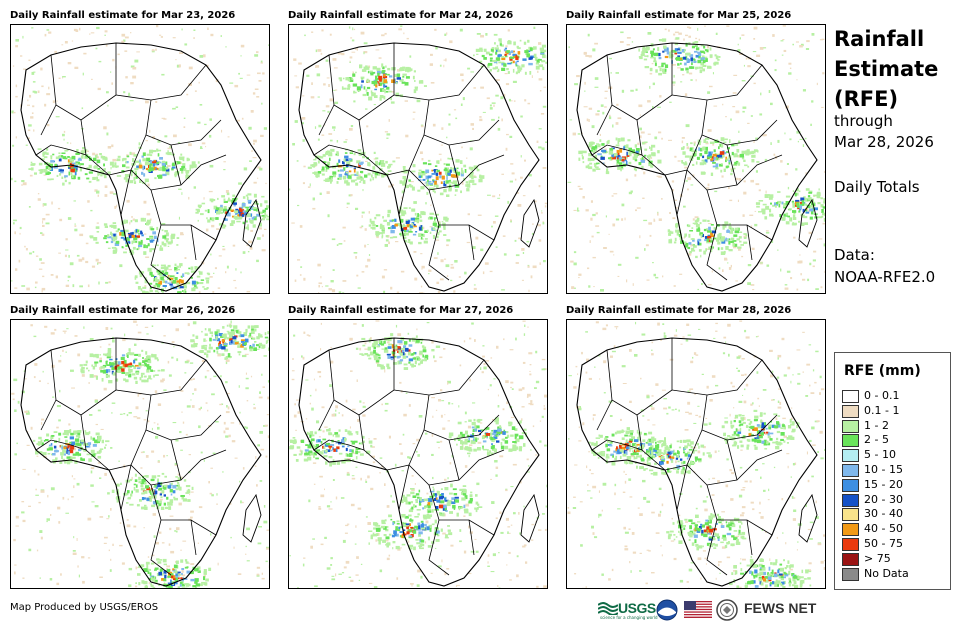 The width and height of the screenshot is (970, 624). I want to click on africa-map, so click(140, 454).